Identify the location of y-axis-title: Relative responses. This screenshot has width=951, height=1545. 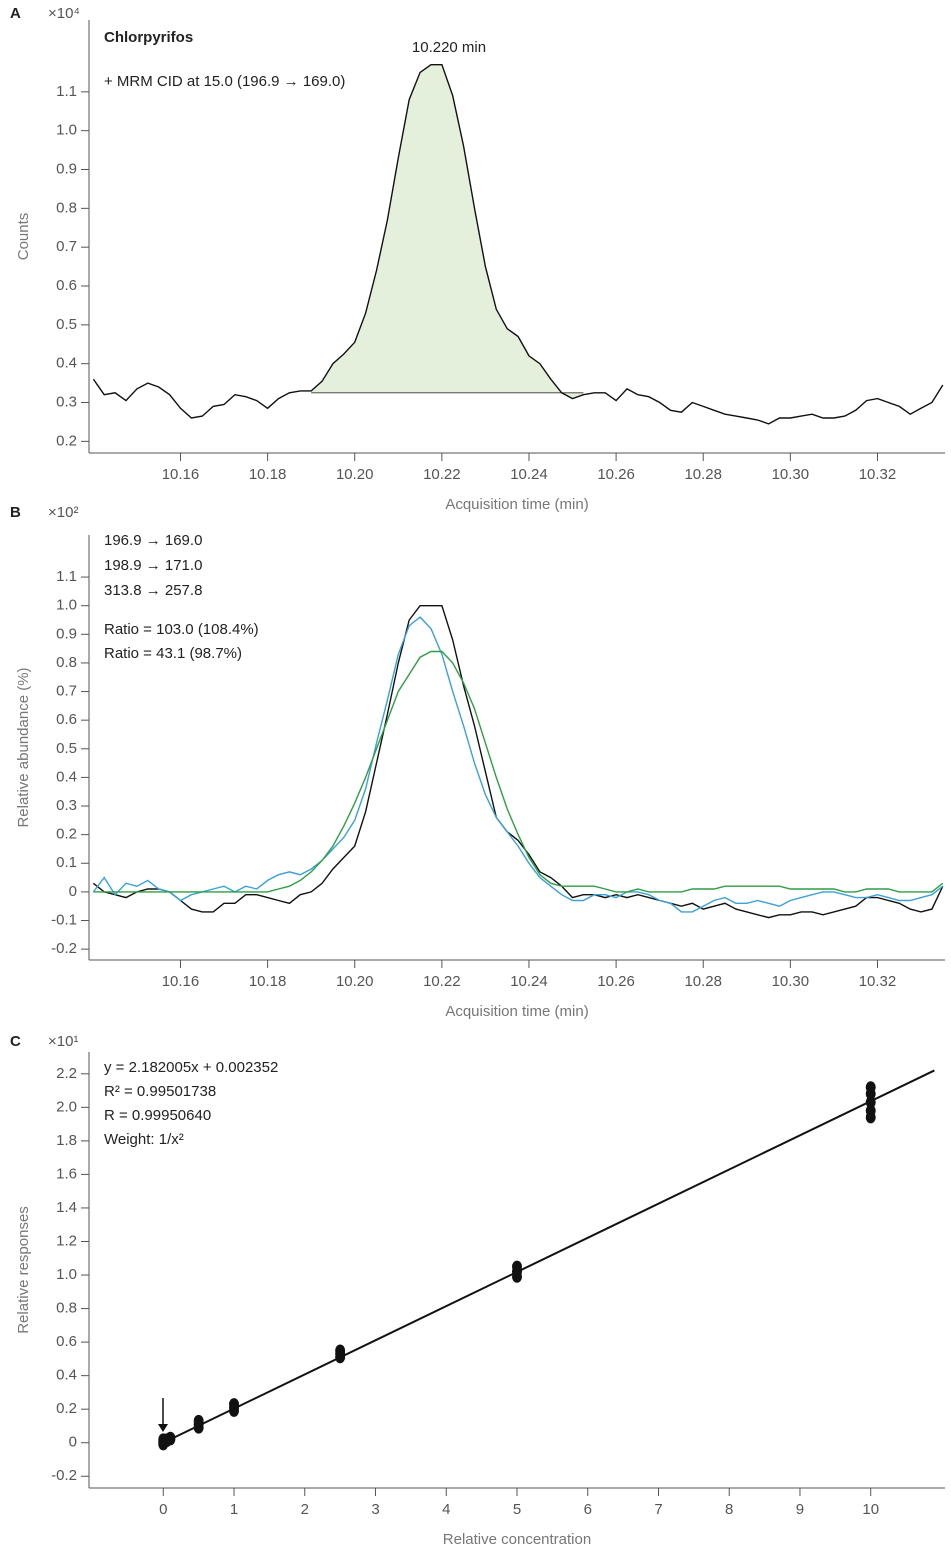
(23, 1270).